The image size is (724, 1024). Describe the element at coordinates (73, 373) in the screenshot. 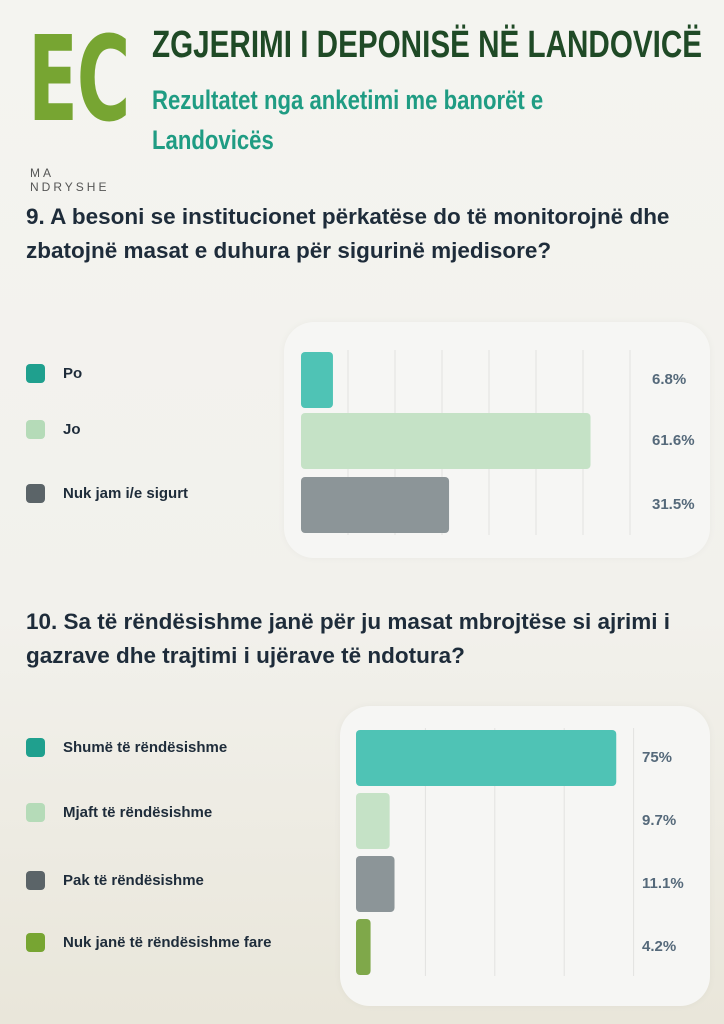

I see `legend-label: Po` at that location.